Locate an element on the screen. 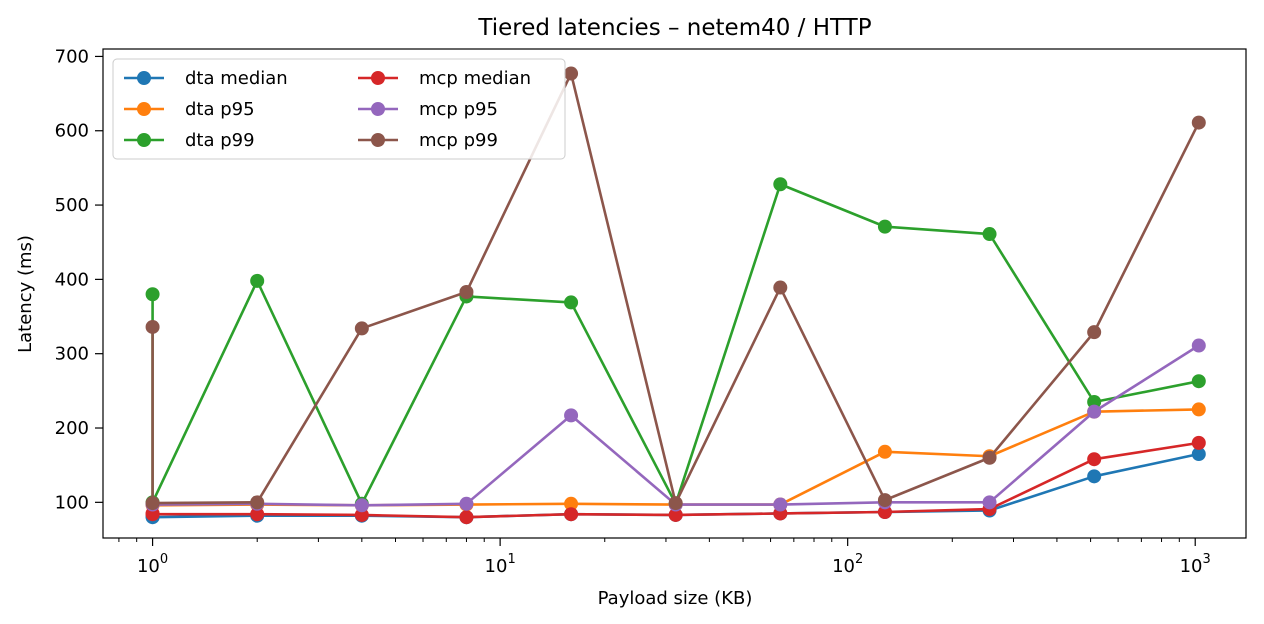 The height and width of the screenshot is (624, 1264). series-line is located at coordinates (675, 480).